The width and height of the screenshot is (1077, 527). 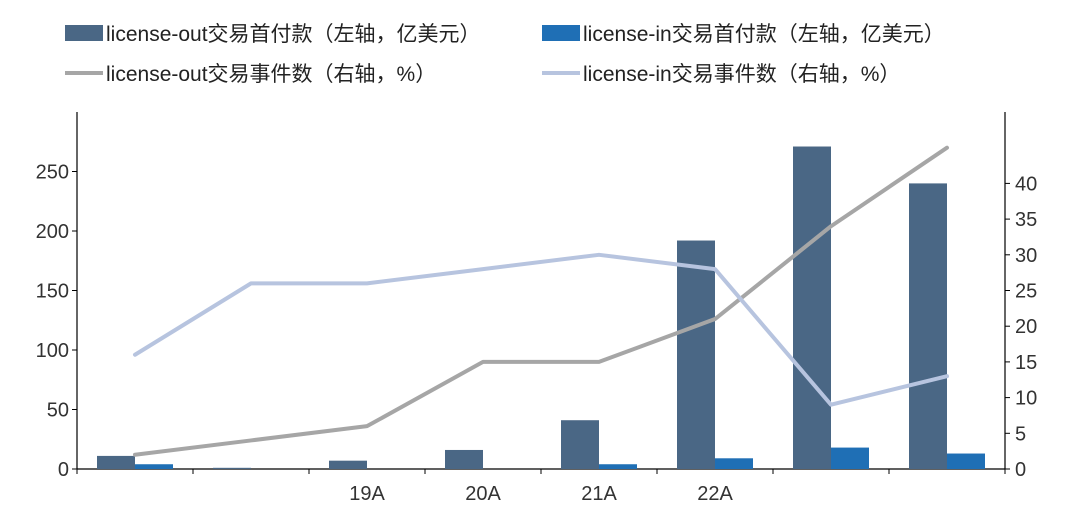 I want to click on left-tick-label: 250, so click(x=52, y=173).